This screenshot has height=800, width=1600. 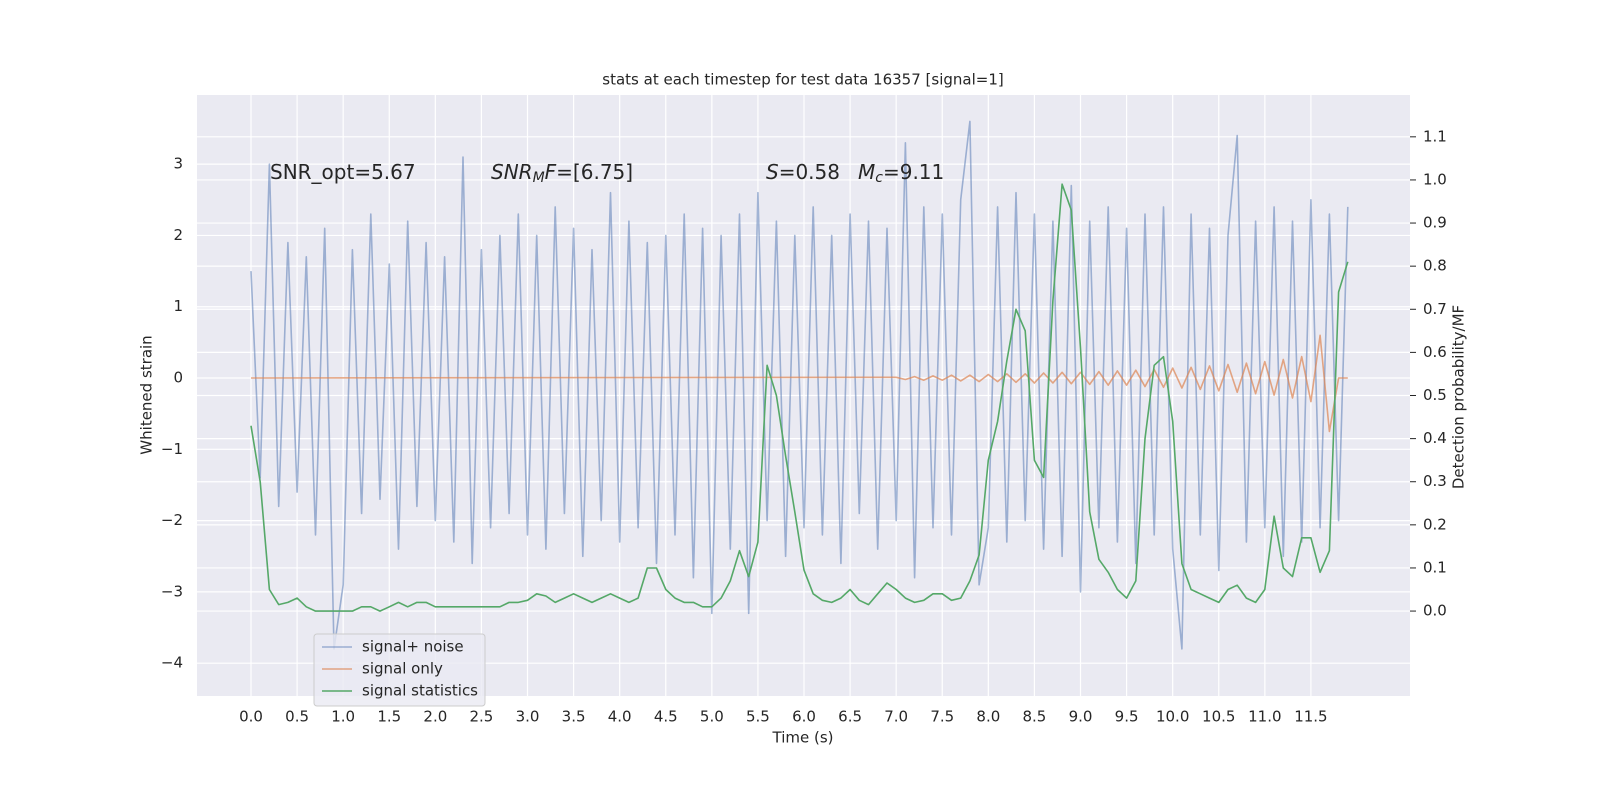 I want to click on annotation: SNR_opt=5.67, so click(x=343, y=172).